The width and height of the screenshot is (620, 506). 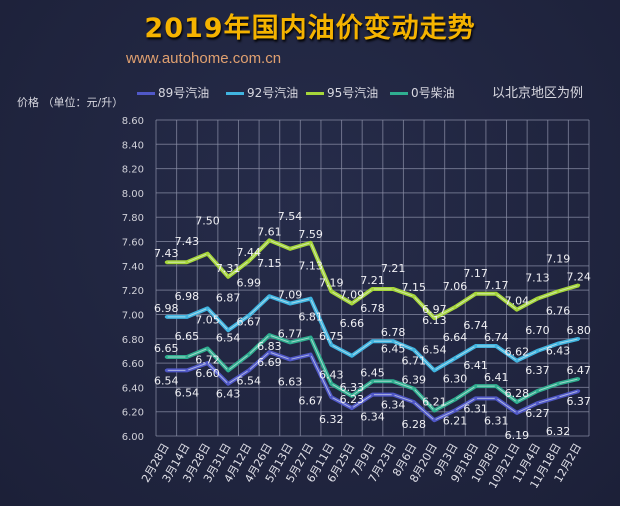 What do you see at coordinates (558, 258) in the screenshot?
I see `data-label: 7.19` at bounding box center [558, 258].